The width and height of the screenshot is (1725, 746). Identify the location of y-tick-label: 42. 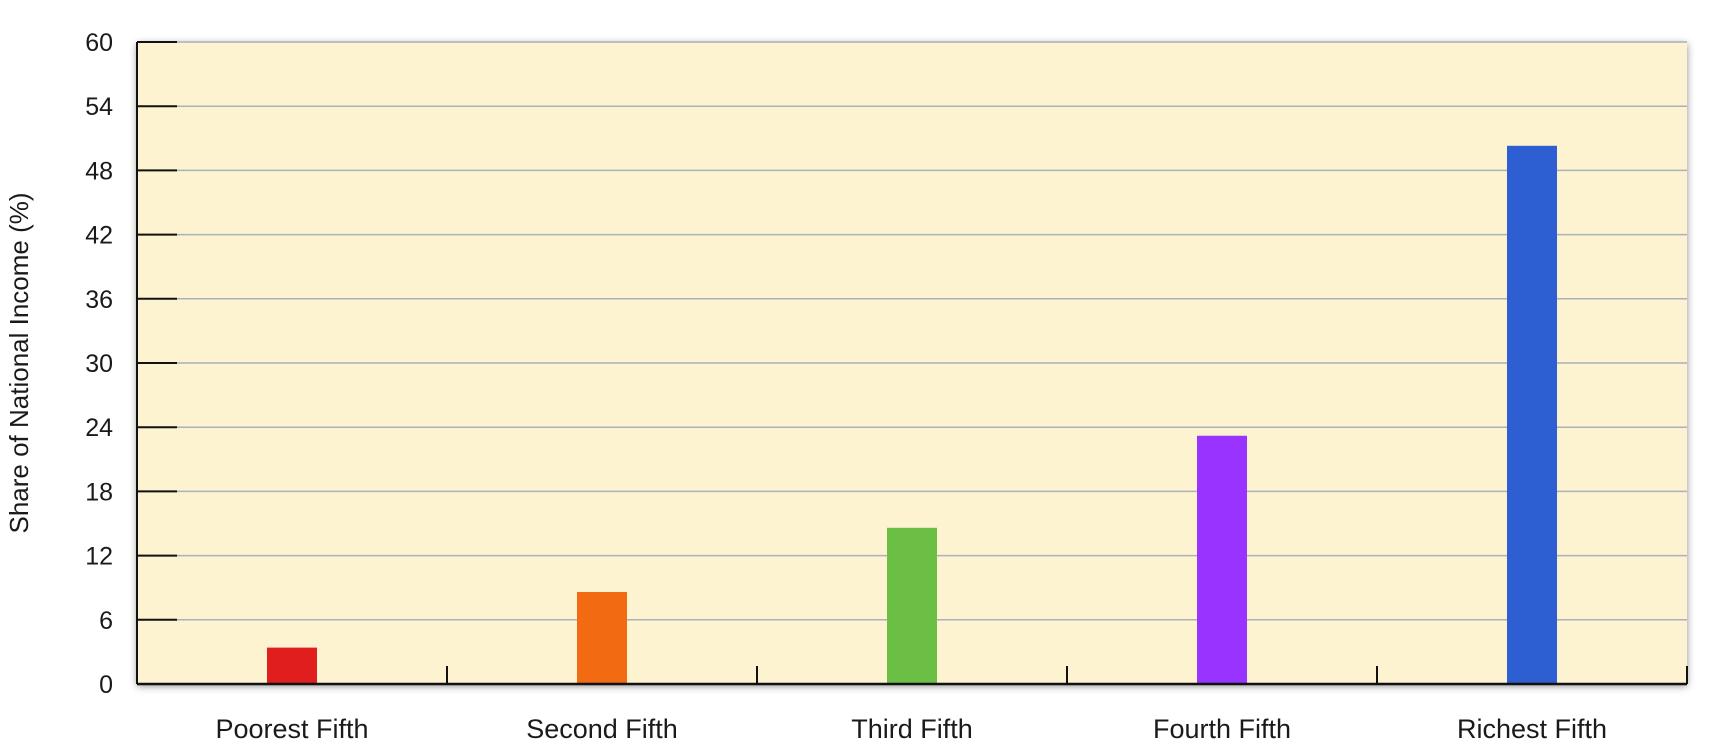
(99, 236).